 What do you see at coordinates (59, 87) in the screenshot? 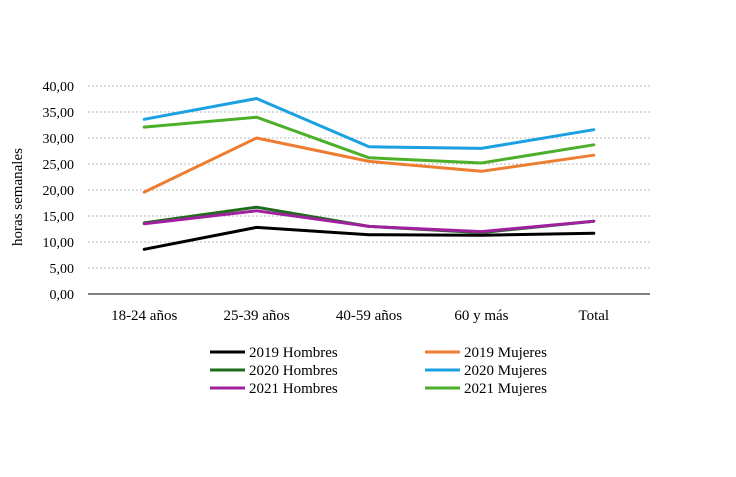
I see `y-tick-label: 40,00` at bounding box center [59, 87].